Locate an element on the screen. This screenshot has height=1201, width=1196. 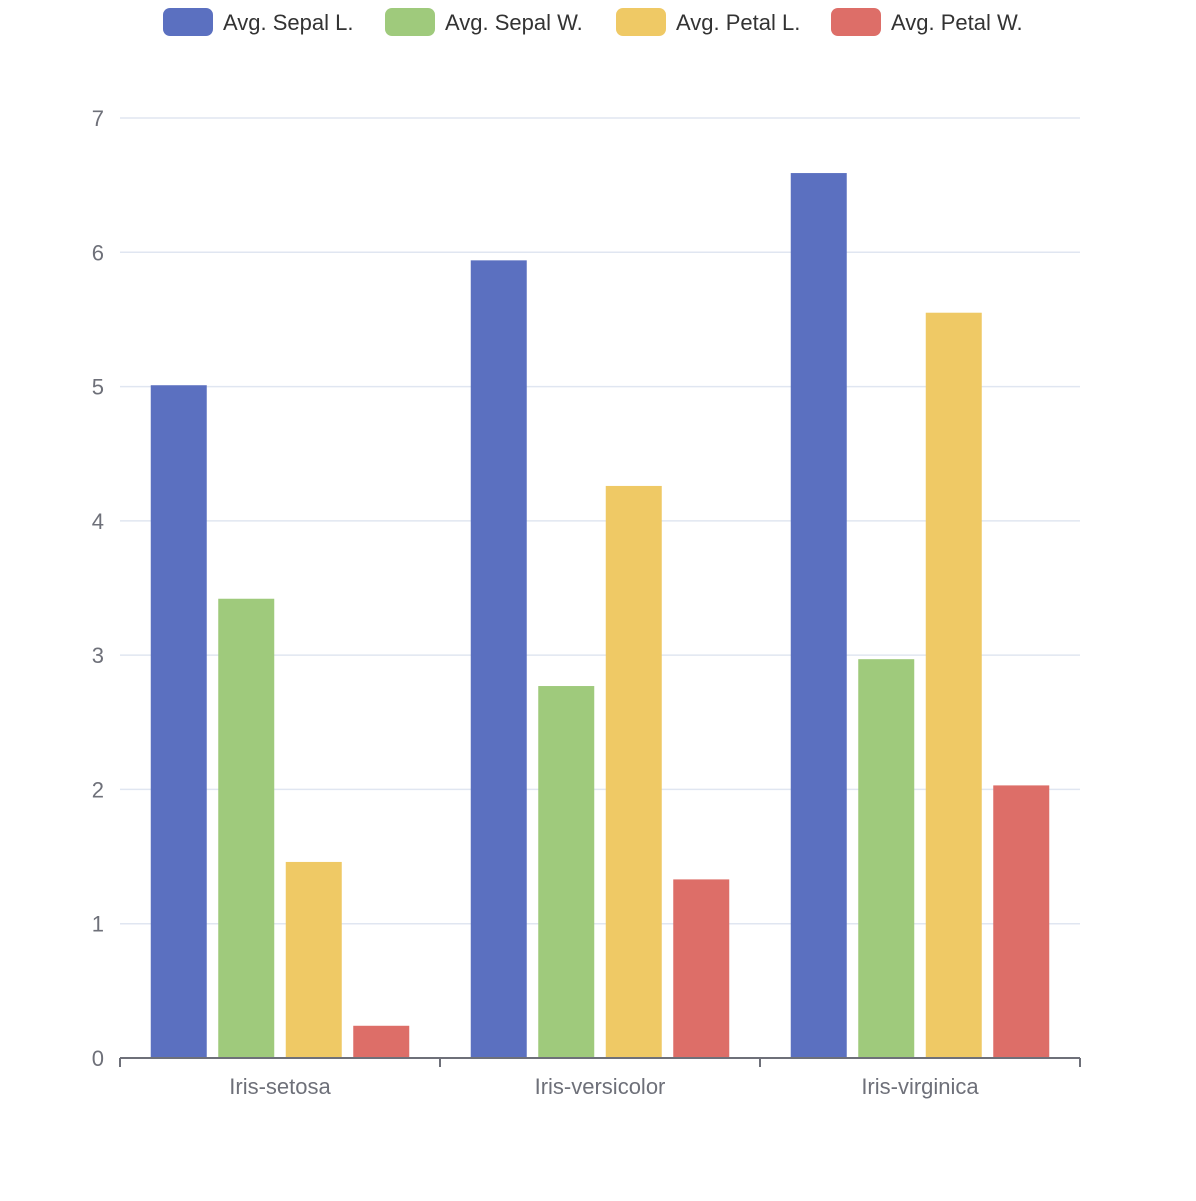
y-tick-label: 0 is located at coordinates (98, 1058).